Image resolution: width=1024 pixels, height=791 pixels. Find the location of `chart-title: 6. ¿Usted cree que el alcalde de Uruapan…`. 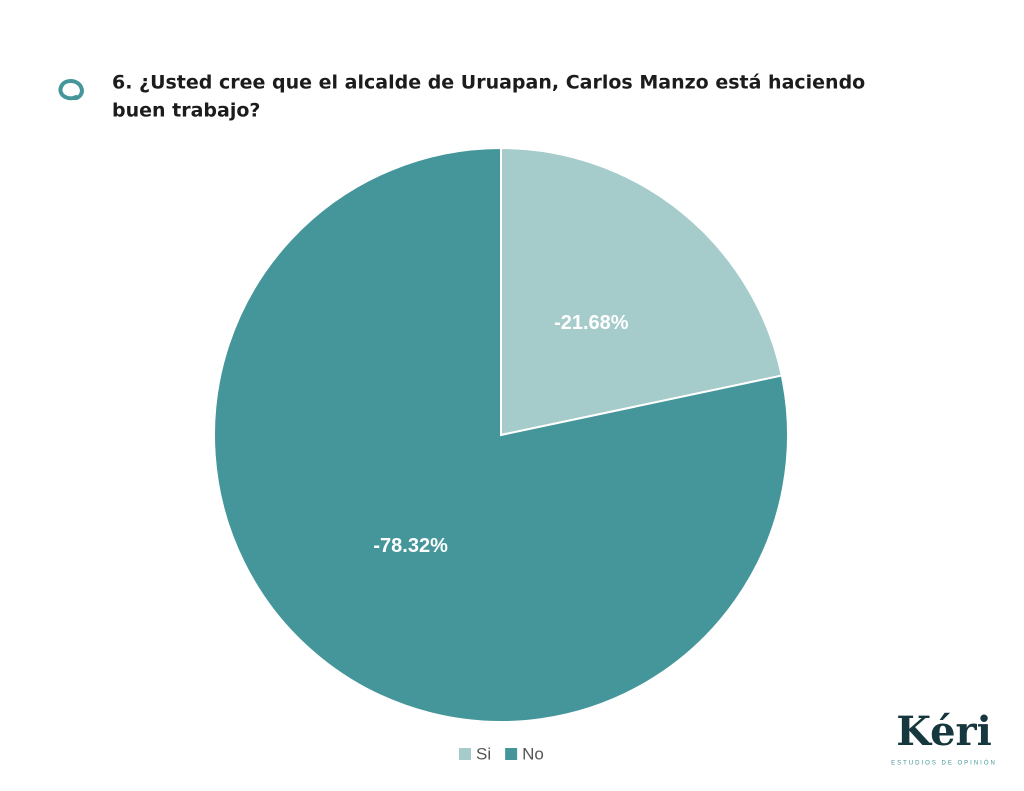

chart-title: 6. ¿Usted cree que el alcalde de Uruapan… is located at coordinates (488, 83).